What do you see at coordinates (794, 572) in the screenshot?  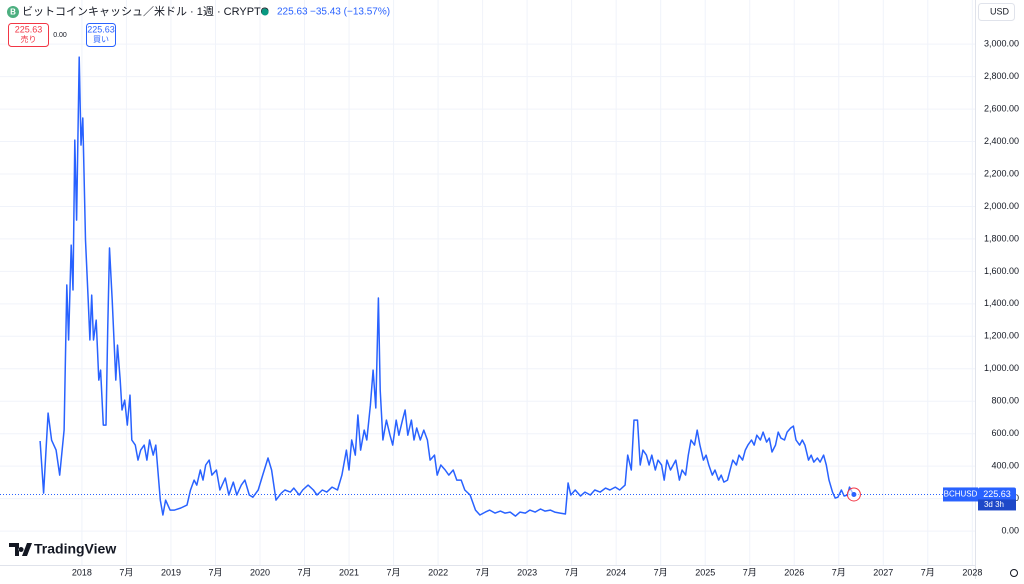 I see `x-tick-label: 2026` at bounding box center [794, 572].